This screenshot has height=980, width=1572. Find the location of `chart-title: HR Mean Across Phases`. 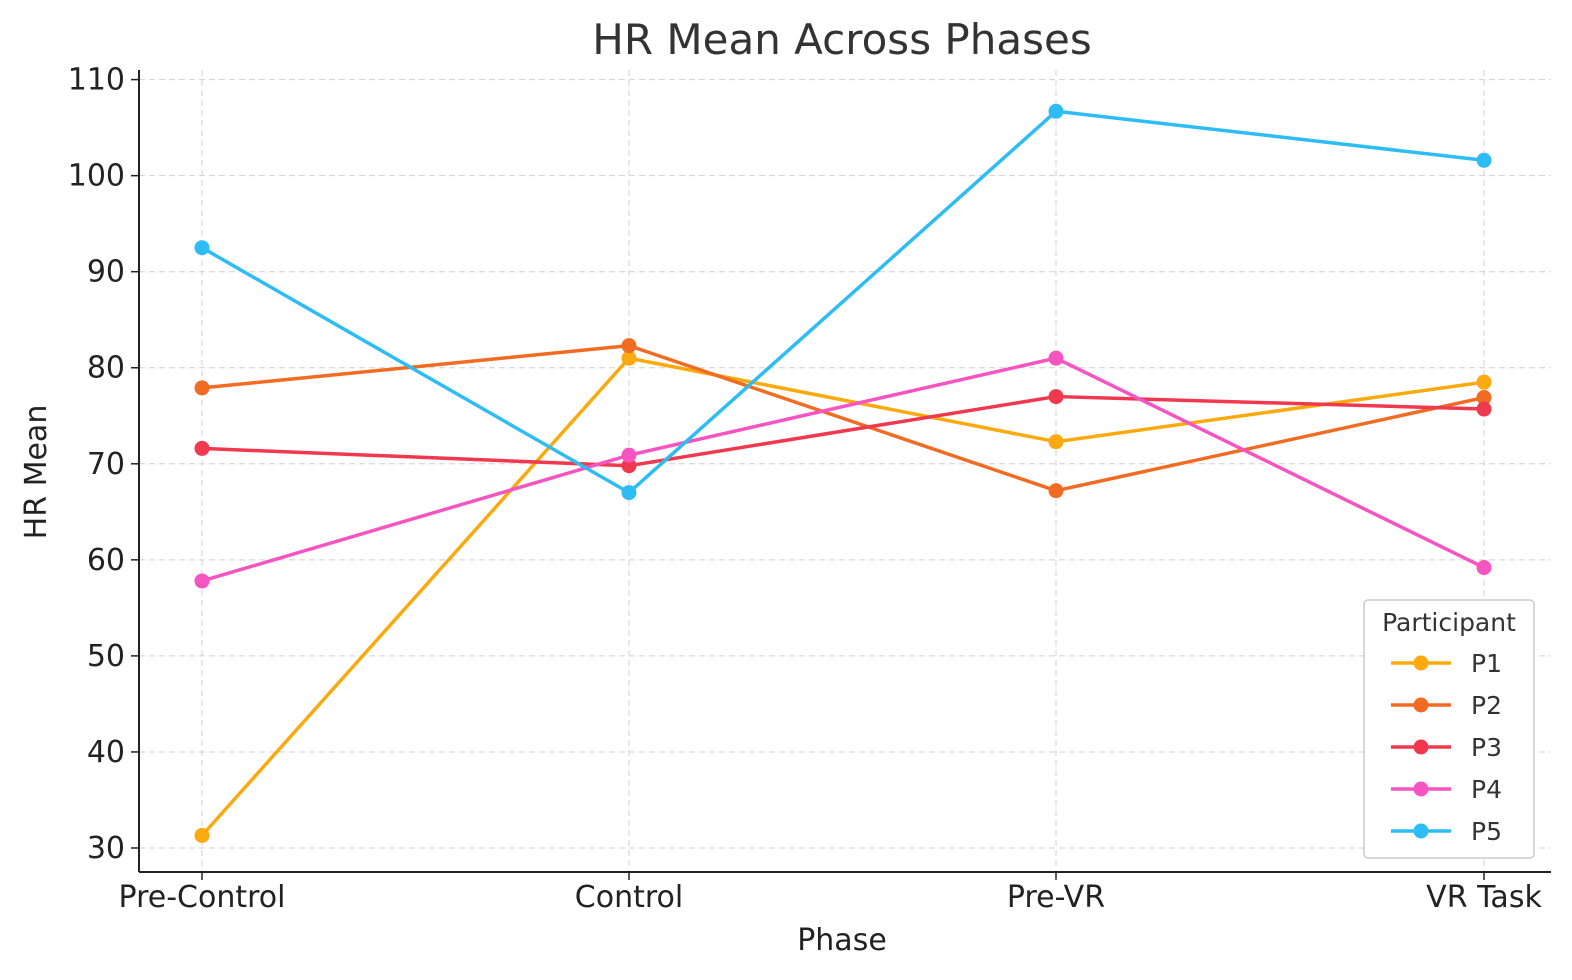

chart-title: HR Mean Across Phases is located at coordinates (841, 39).